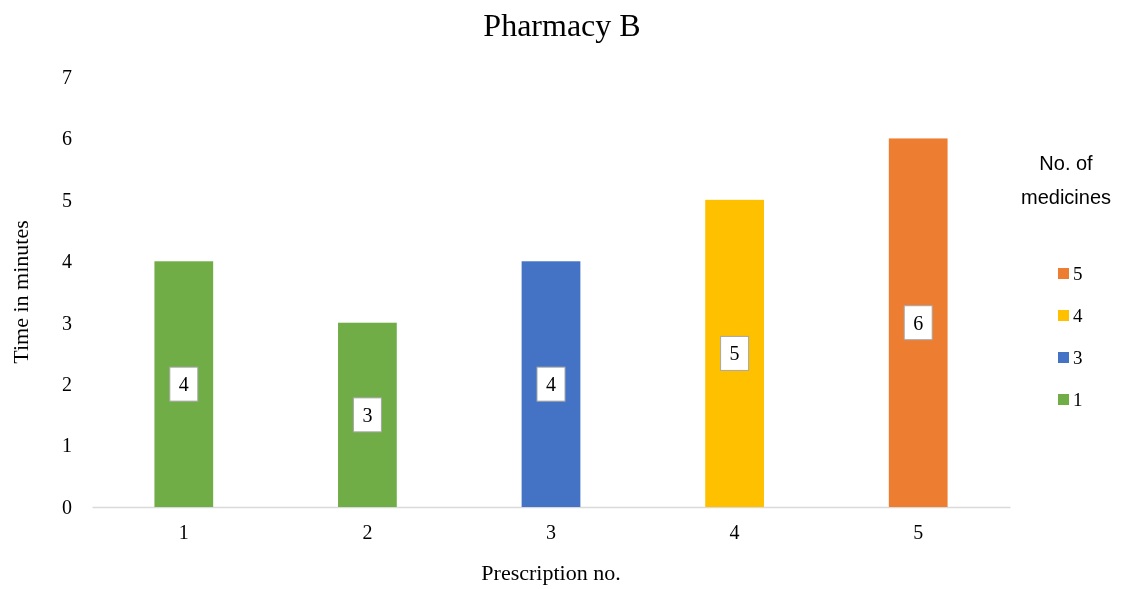 The height and width of the screenshot is (589, 1121). Describe the element at coordinates (734, 532) in the screenshot. I see `x-tick-label: 4` at that location.